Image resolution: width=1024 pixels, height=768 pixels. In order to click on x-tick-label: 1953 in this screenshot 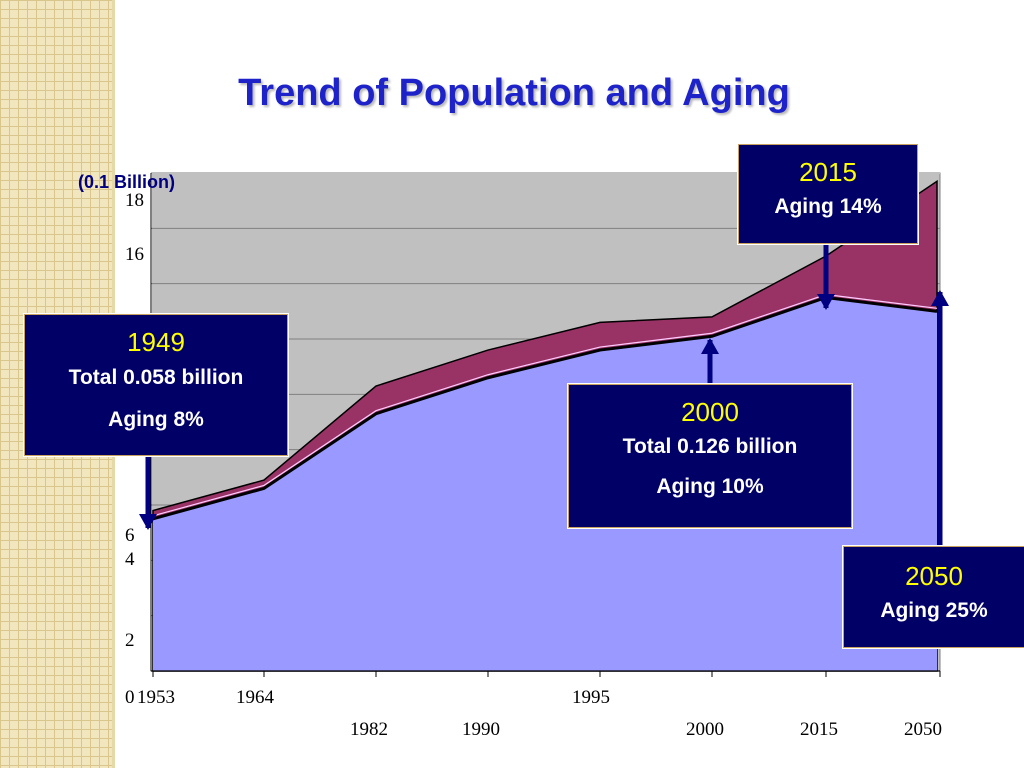, I will do `click(156, 697)`.